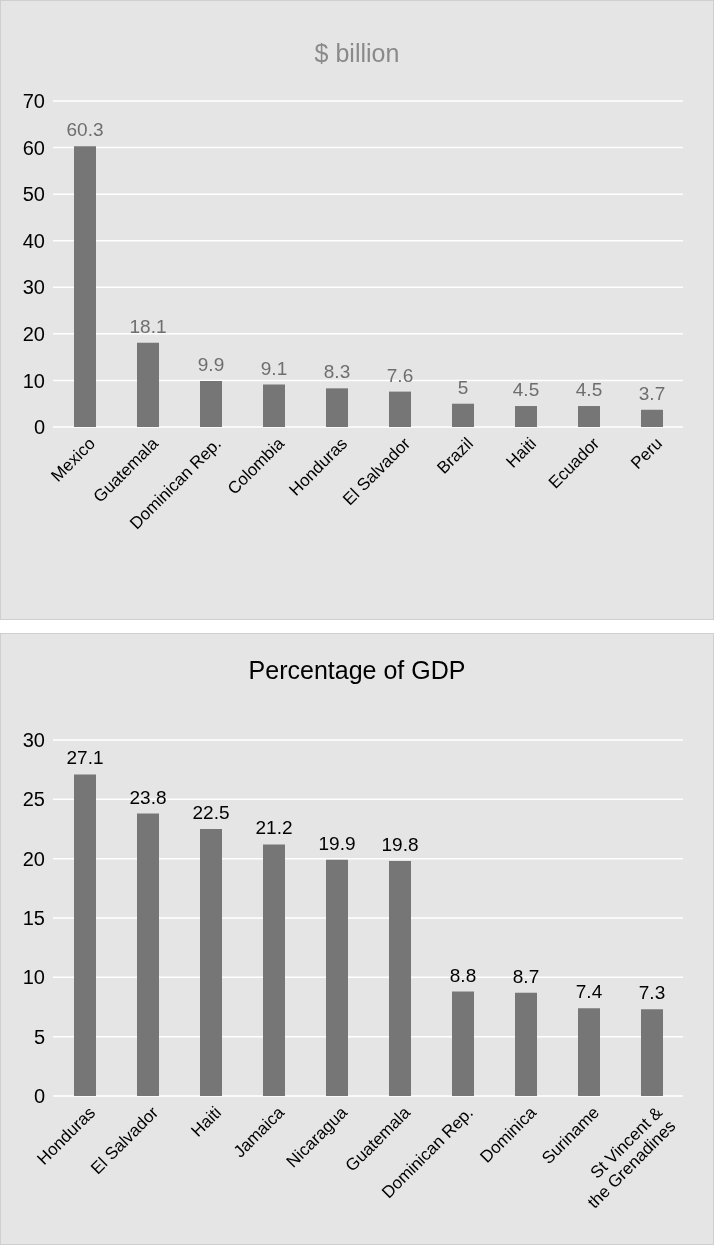 The height and width of the screenshot is (1245, 714). What do you see at coordinates (337, 843) in the screenshot?
I see `data-label: 19.9` at bounding box center [337, 843].